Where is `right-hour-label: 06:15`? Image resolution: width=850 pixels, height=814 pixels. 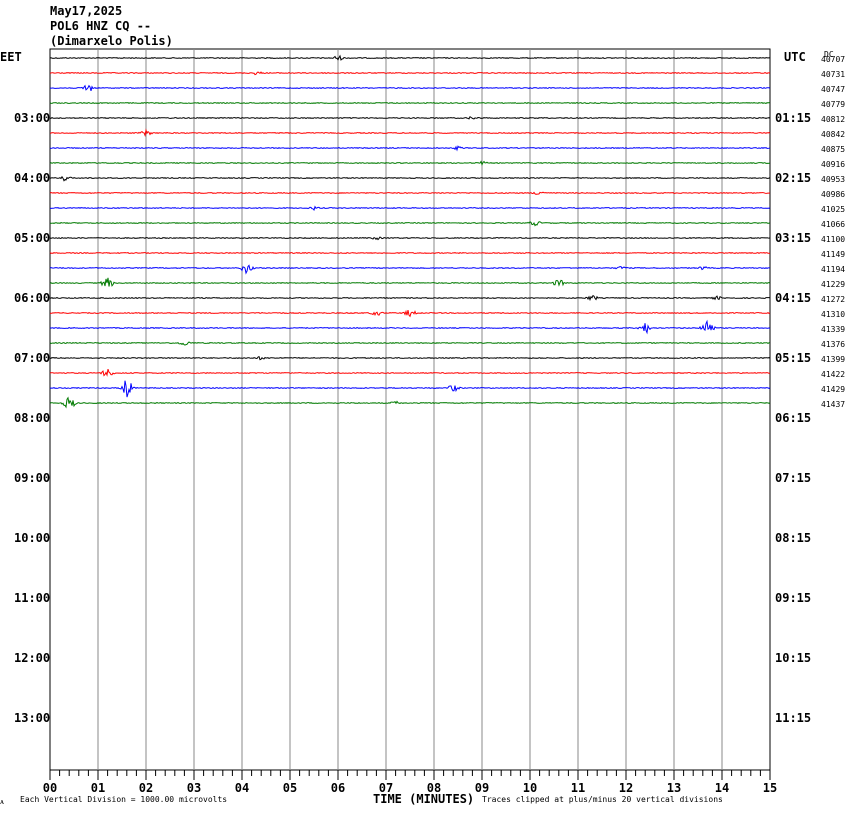 right-hour-label: 06:15 is located at coordinates (793, 418).